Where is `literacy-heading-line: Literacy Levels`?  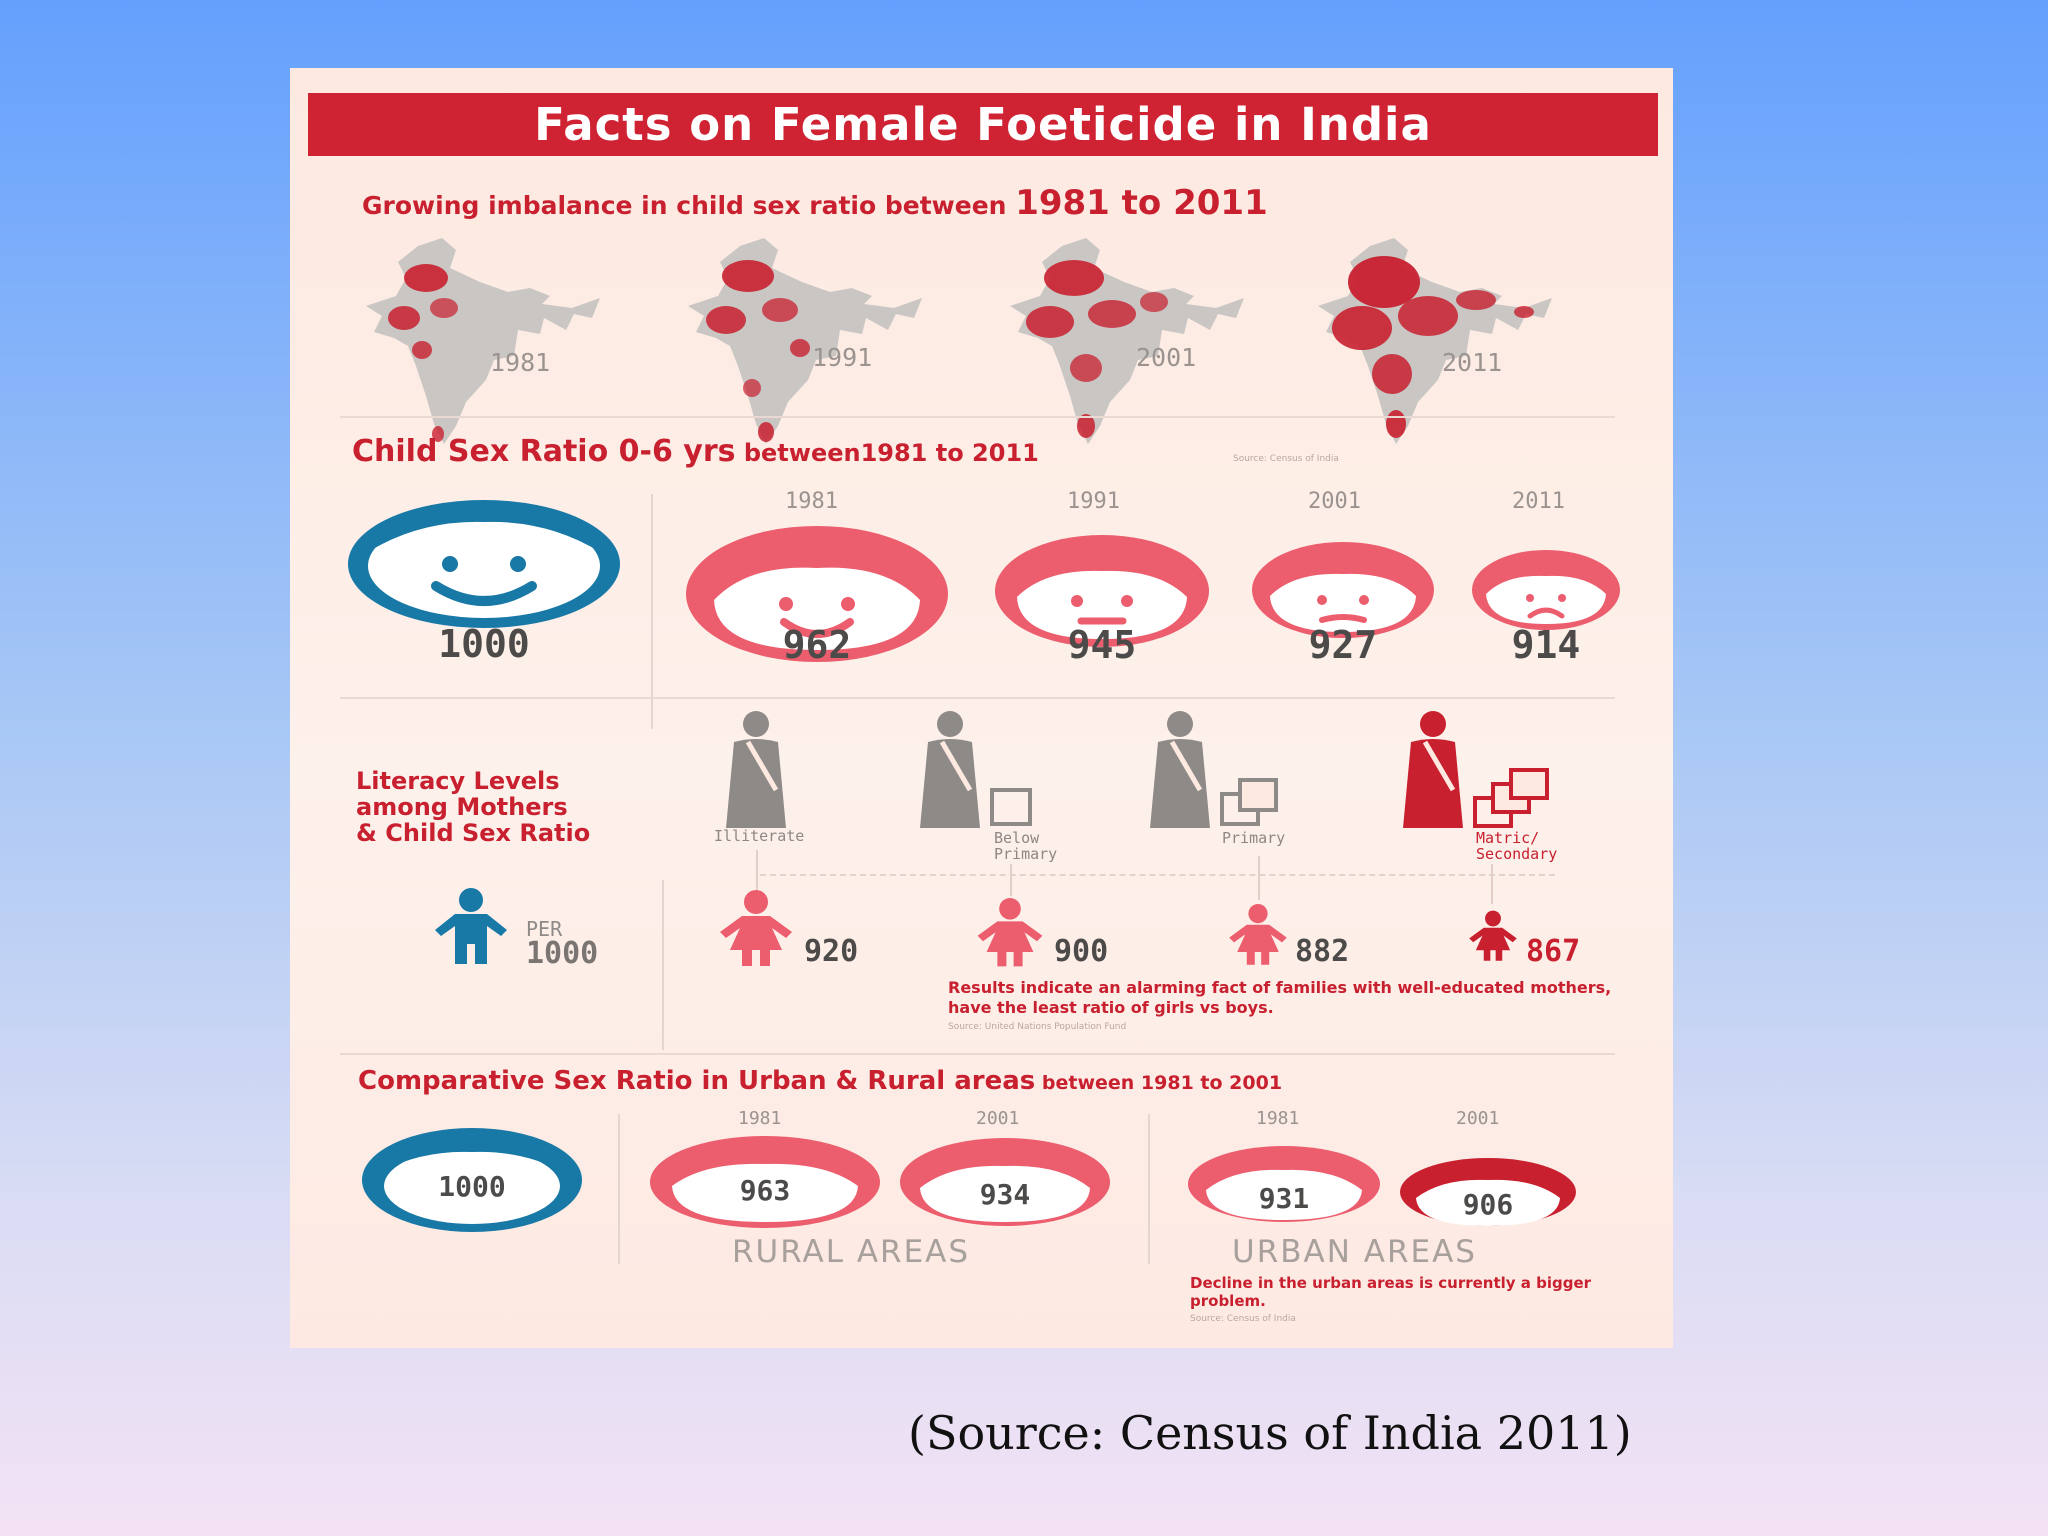
literacy-heading-line: Literacy Levels is located at coordinates (458, 781).